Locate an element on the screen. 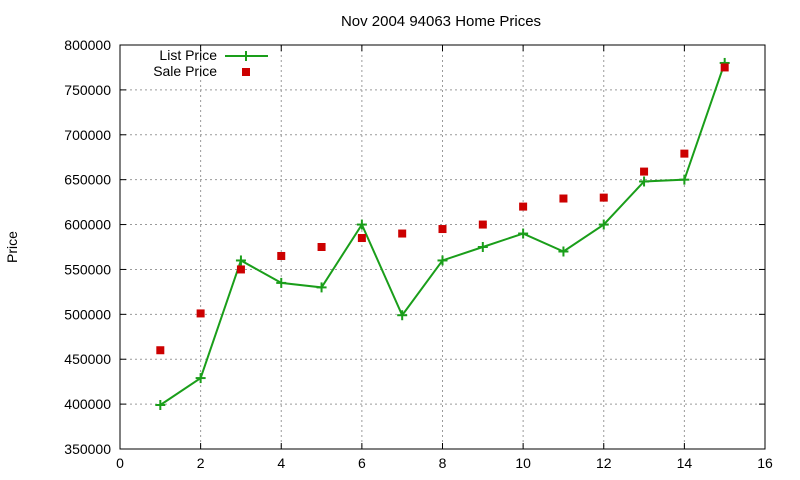 The image size is (800, 480). legend-plus is located at coordinates (246, 56).